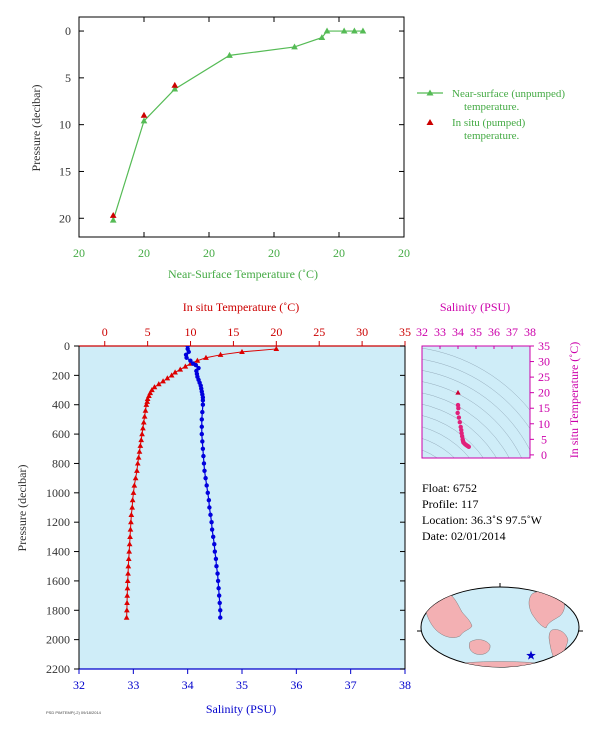 The height and width of the screenshot is (732, 601). Describe the element at coordinates (61, 463) in the screenshot. I see `pressure-tick-label: 800` at that location.